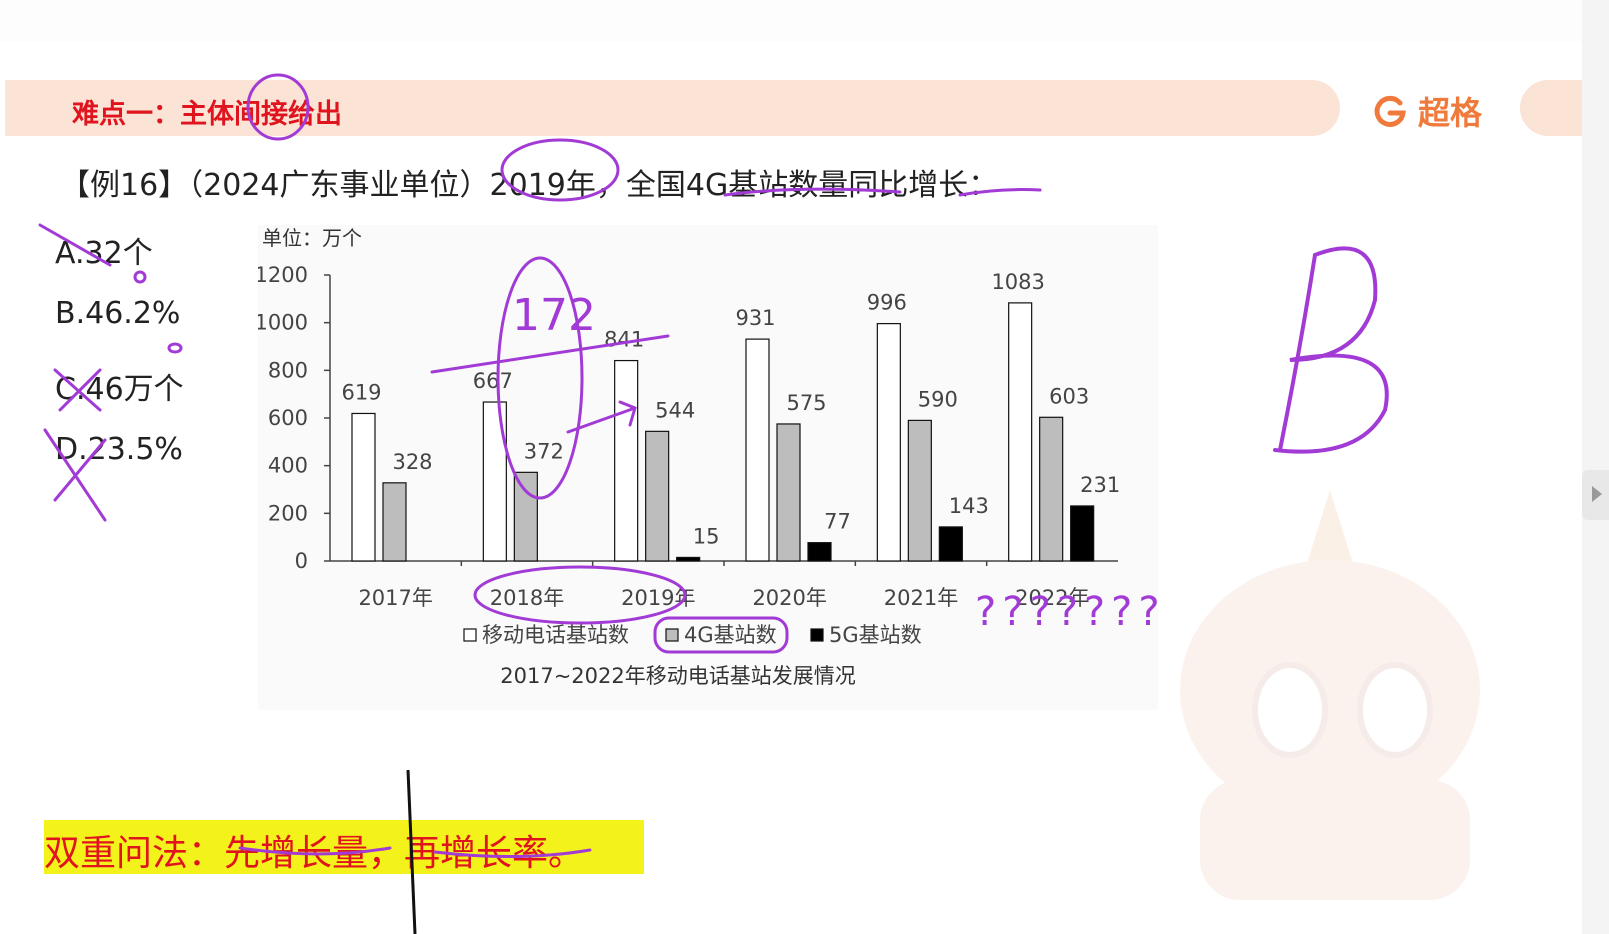  What do you see at coordinates (395, 598) in the screenshot?
I see `x-tick-label: 2017年` at bounding box center [395, 598].